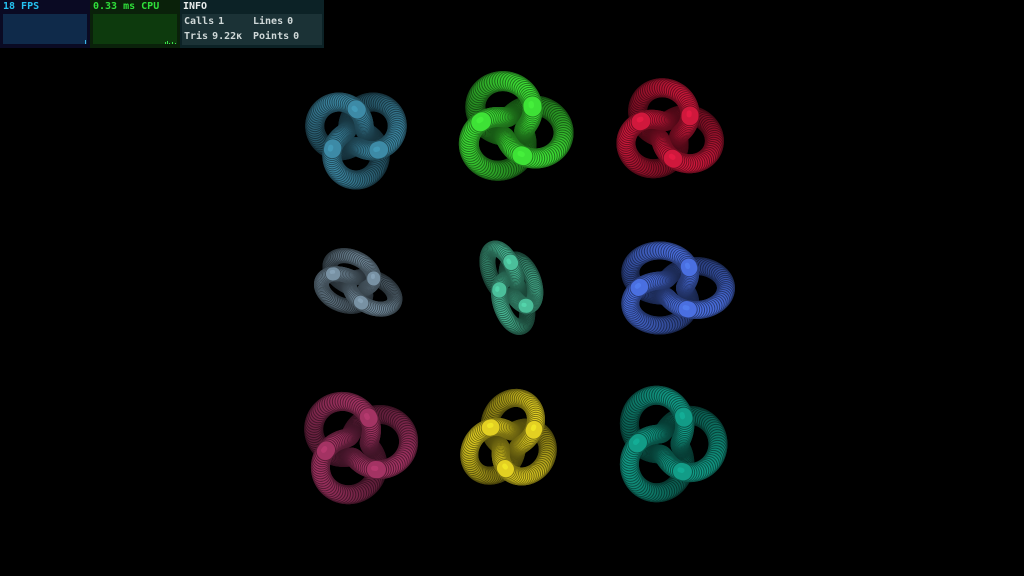 Image resolution: width=1024 pixels, height=576 pixels. Describe the element at coordinates (673, 444) in the screenshot. I see `knot-deep-teal` at that location.